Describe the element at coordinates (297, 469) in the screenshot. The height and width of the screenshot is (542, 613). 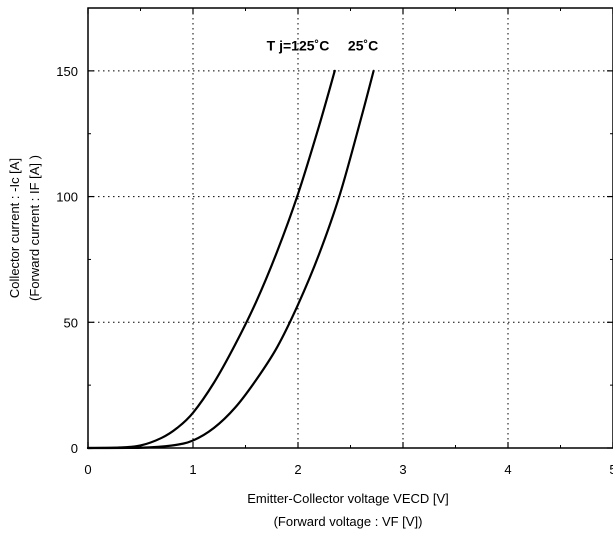
I see `x-tick-label: 2` at that location.